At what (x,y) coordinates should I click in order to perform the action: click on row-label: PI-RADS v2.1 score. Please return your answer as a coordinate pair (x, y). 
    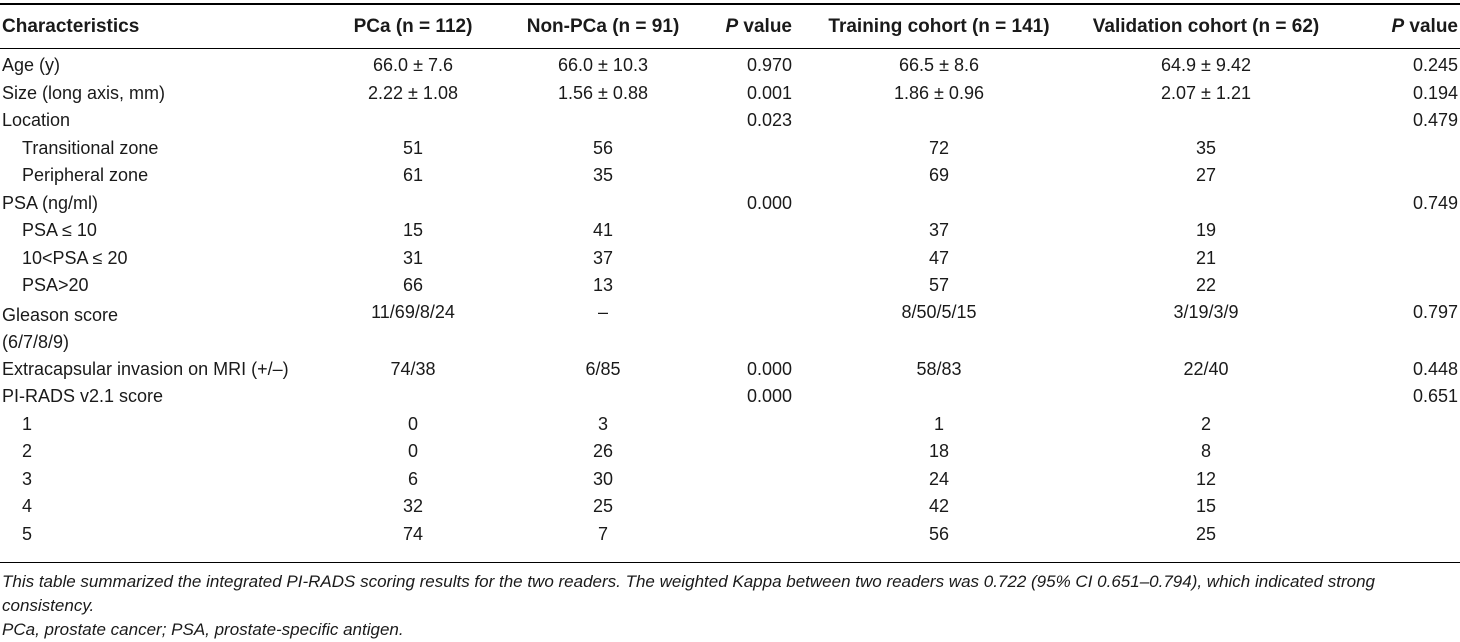
    Looking at the image, I should click on (83, 396).